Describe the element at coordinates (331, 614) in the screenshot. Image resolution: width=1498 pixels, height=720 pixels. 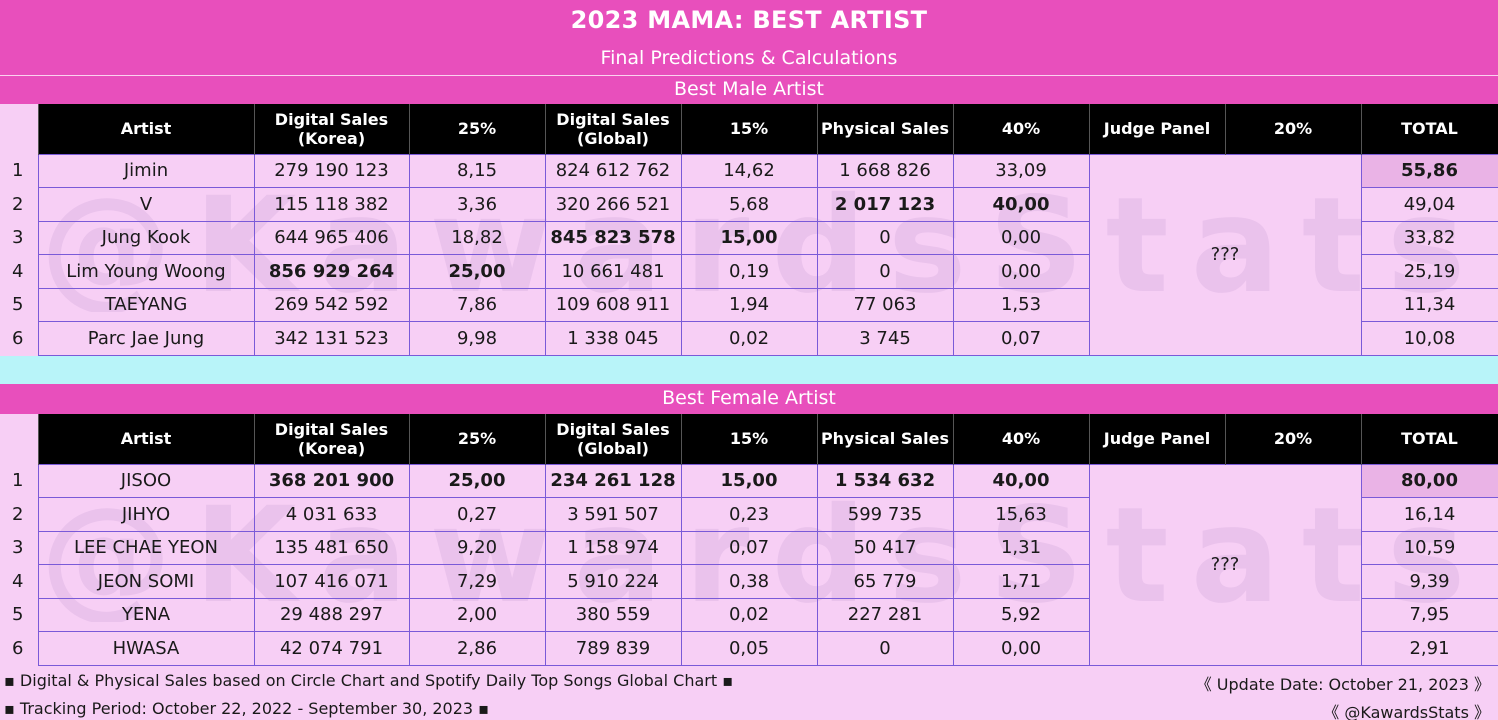
I see `value-cell-dk: 29 488 297` at that location.